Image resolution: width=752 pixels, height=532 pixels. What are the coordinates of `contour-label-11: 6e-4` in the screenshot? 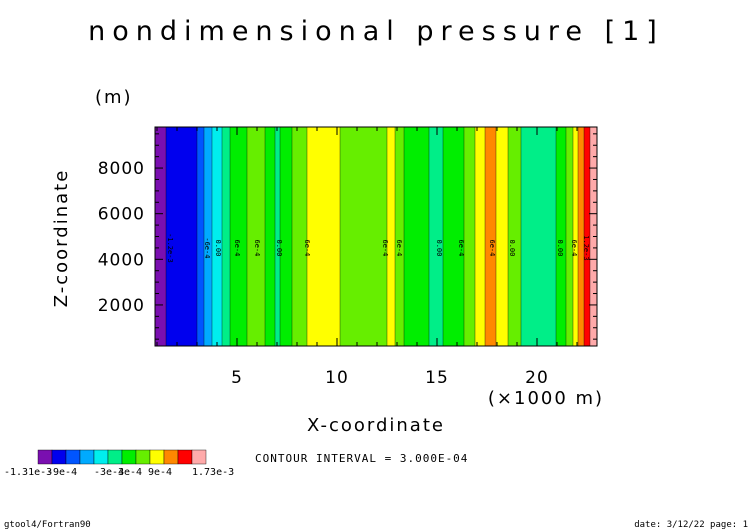 It's located at (492, 247).